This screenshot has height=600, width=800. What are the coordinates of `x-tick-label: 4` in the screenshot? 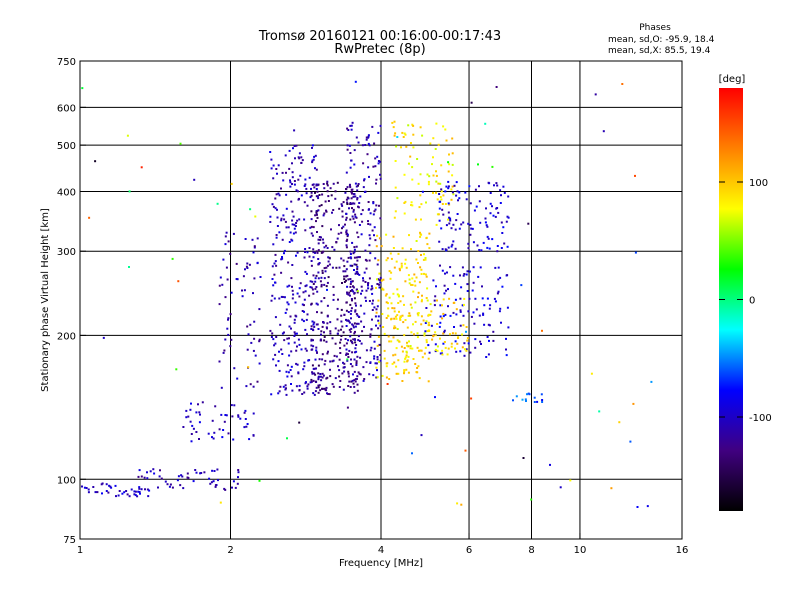 It's located at (381, 550).